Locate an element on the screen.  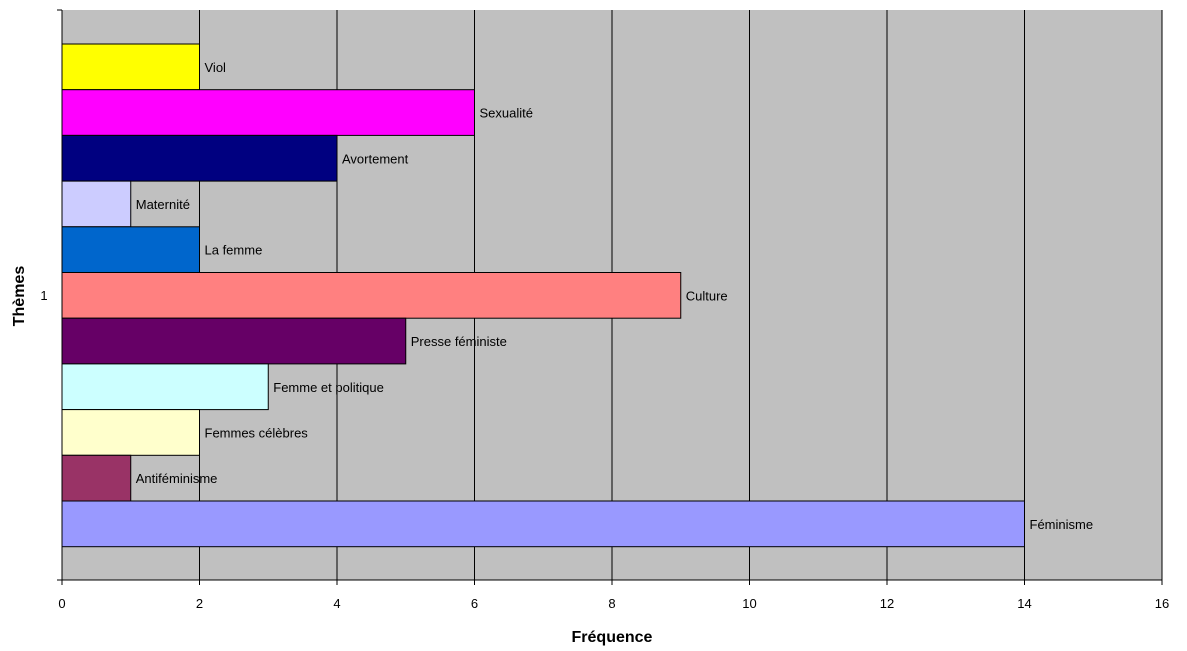
data-label: Antiféminisme is located at coordinates (177, 478).